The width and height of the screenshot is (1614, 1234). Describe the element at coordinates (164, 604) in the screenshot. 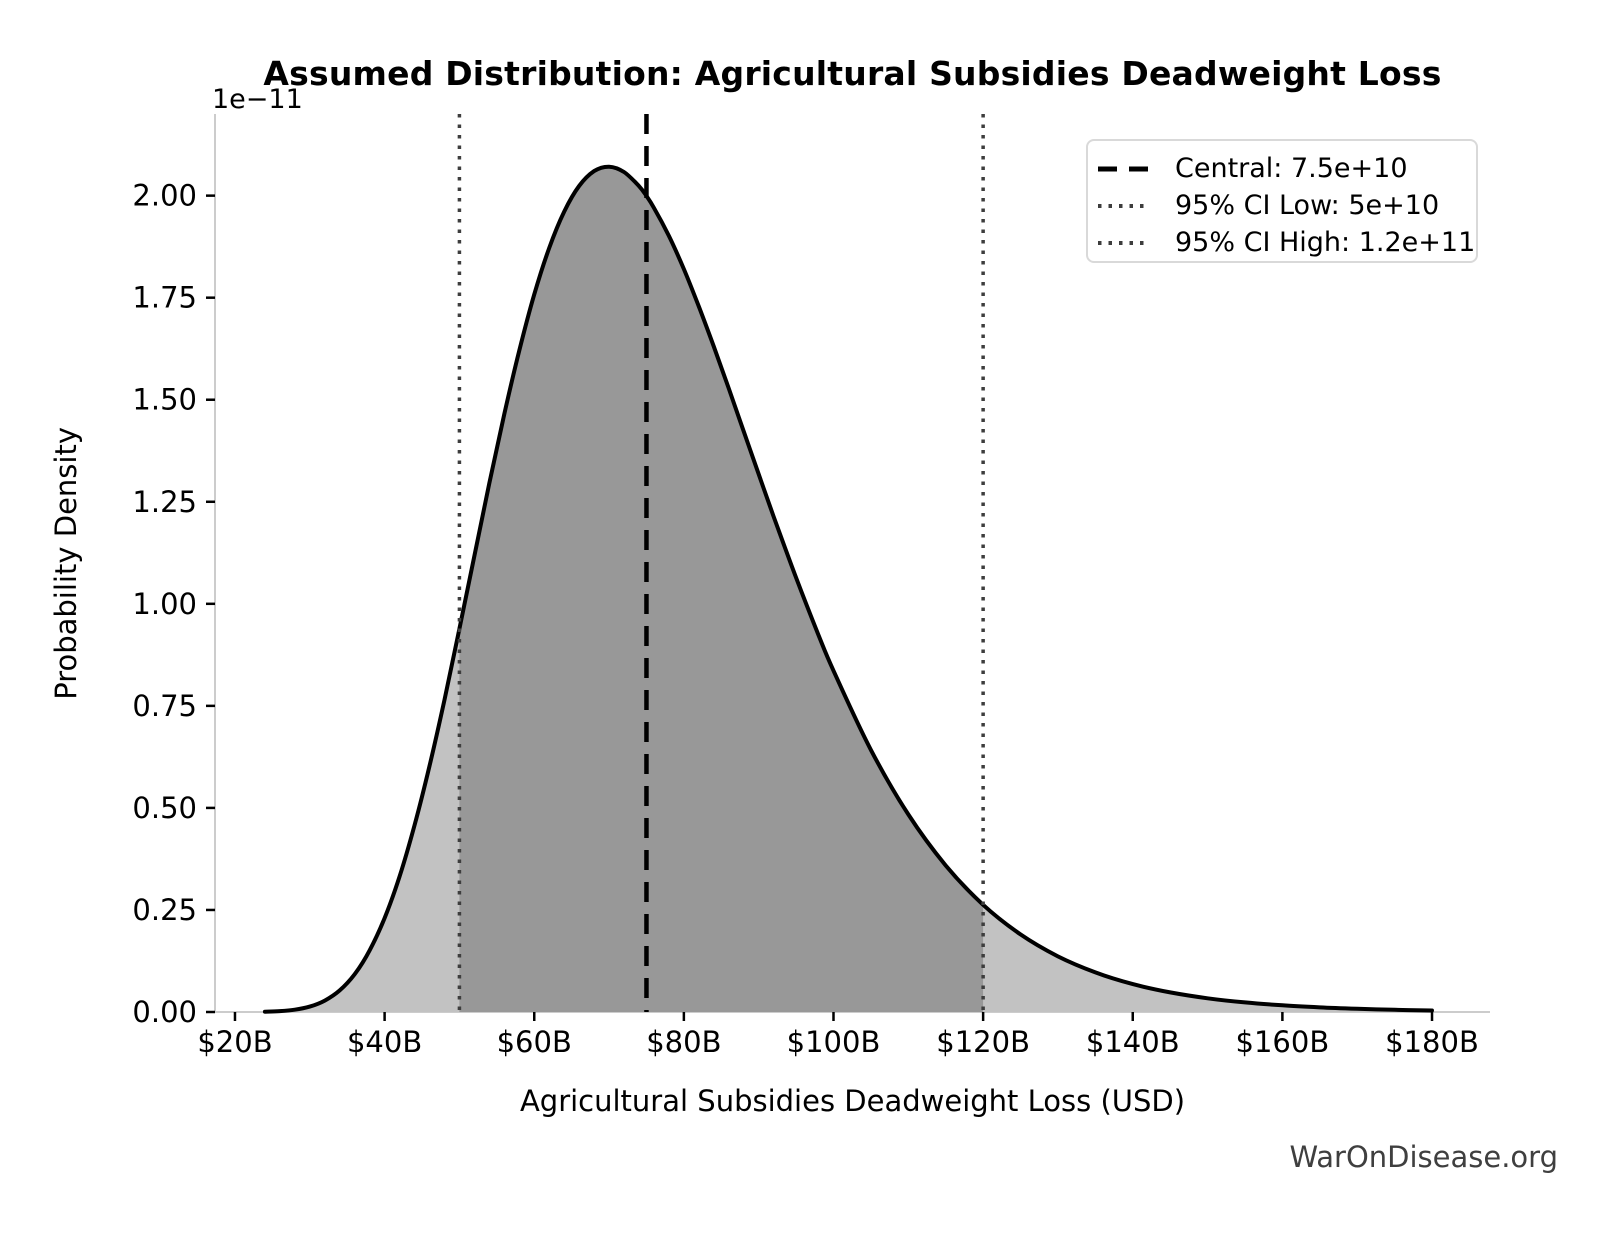

I see `y-tick-label: 1.00` at that location.